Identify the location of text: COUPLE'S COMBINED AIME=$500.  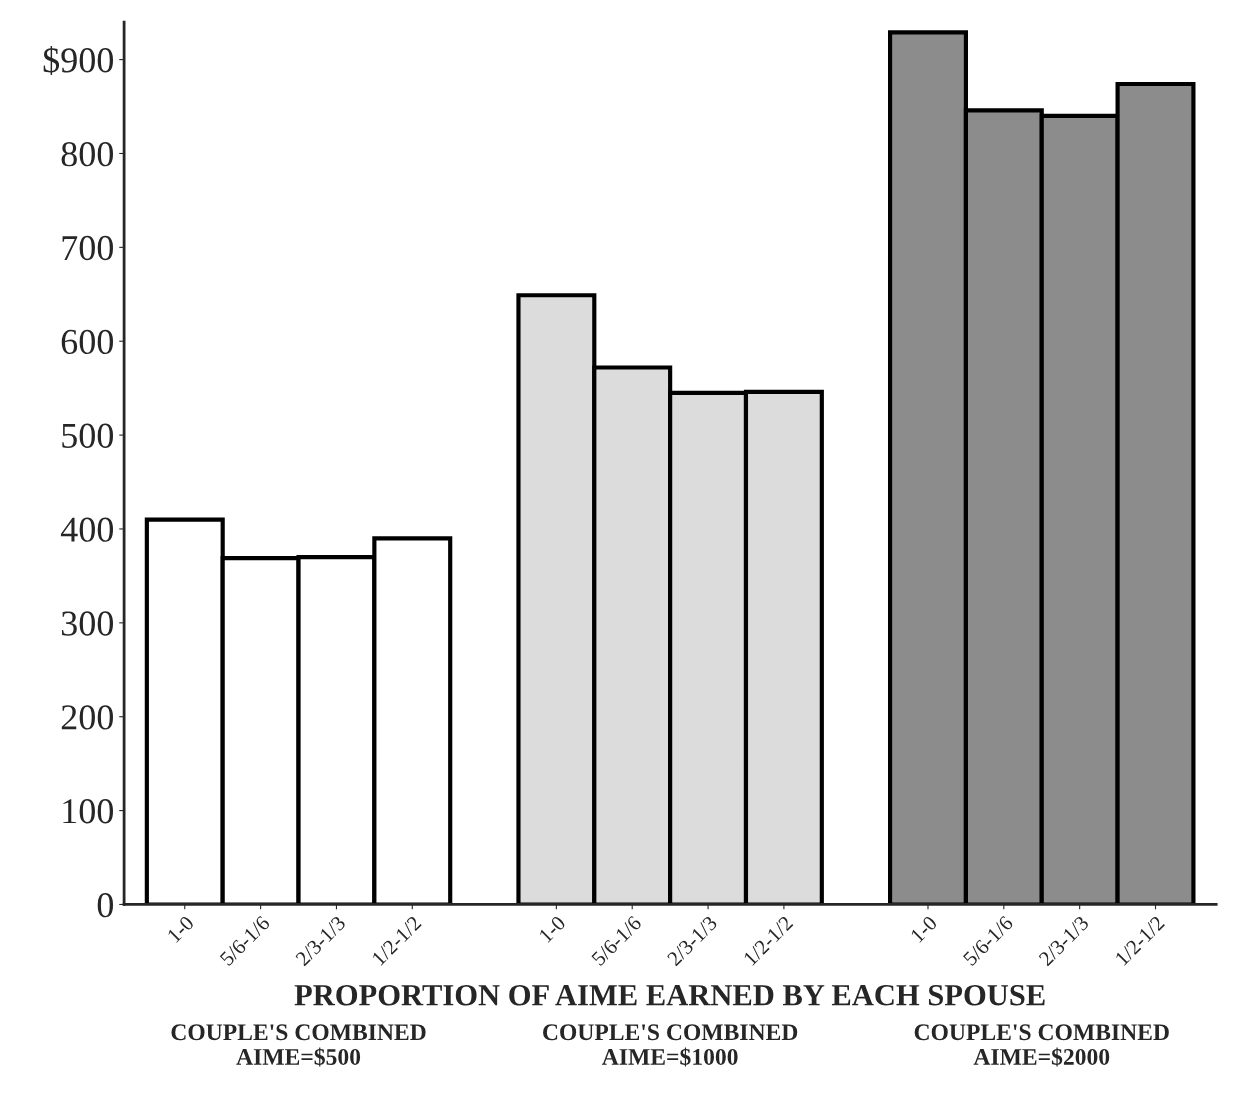
(298, 1045).